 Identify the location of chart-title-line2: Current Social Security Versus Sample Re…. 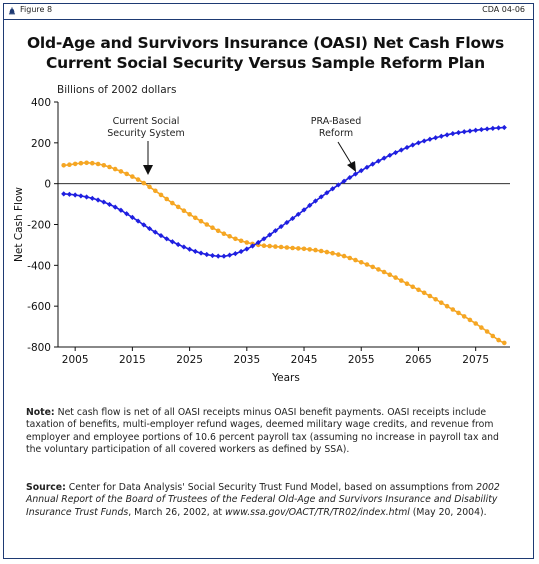
(265, 63).